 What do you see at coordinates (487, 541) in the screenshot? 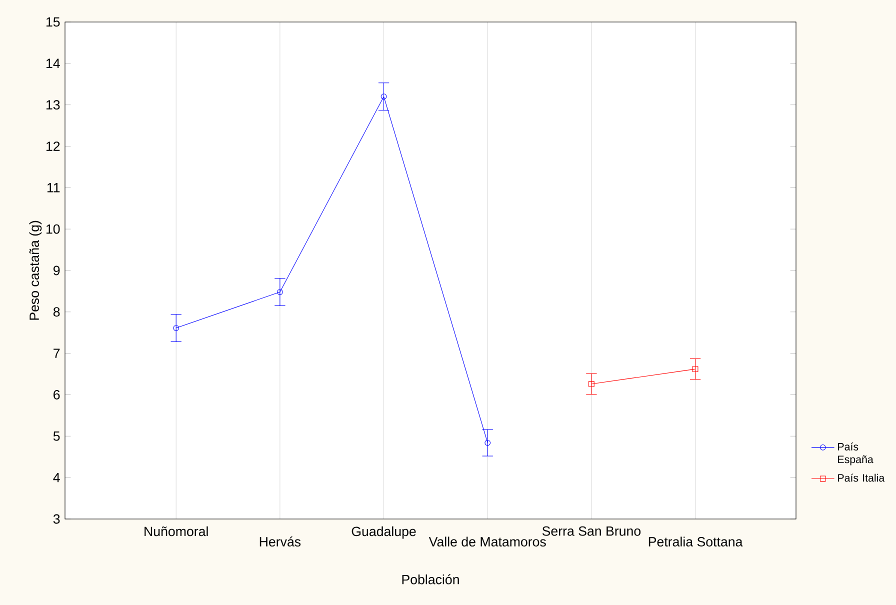
I see `x-tick-label: Valle de Matamoros` at bounding box center [487, 541].